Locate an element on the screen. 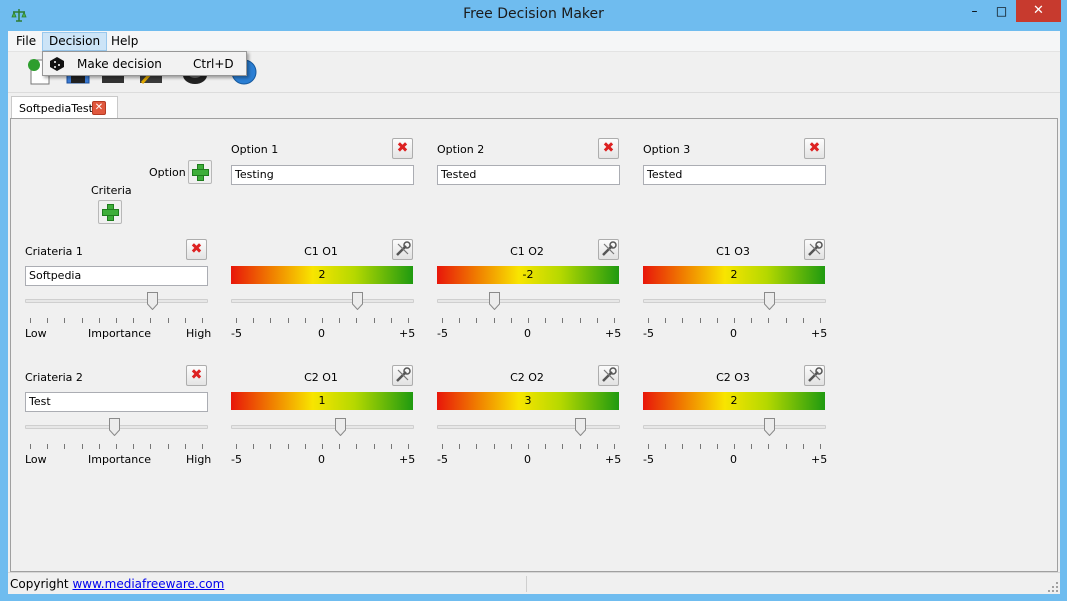 The height and width of the screenshot is (601, 1067). make-decision-shortcut: Ctrl+D is located at coordinates (213, 64).